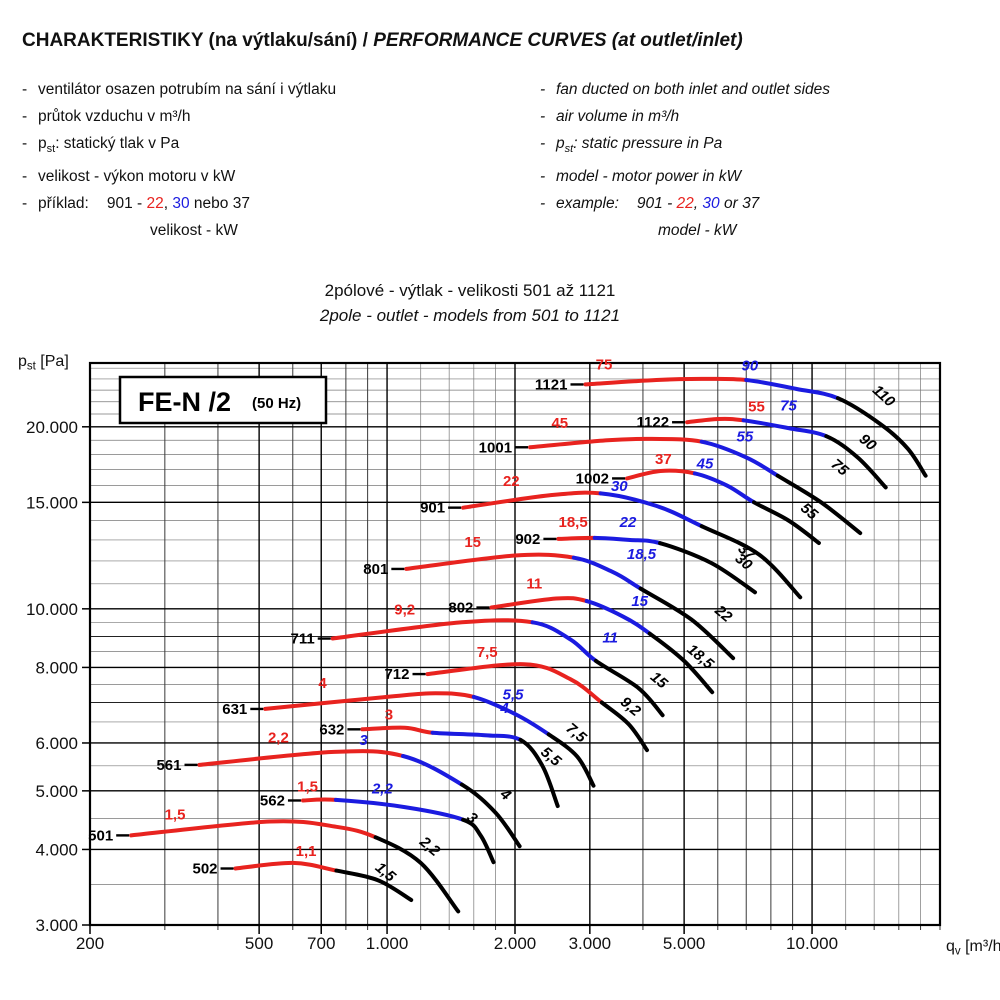 Image resolution: width=1000 pixels, height=1000 pixels. What do you see at coordinates (404, 610) in the screenshot?
I see `kw-label-711-9_2: 9,2` at bounding box center [404, 610].